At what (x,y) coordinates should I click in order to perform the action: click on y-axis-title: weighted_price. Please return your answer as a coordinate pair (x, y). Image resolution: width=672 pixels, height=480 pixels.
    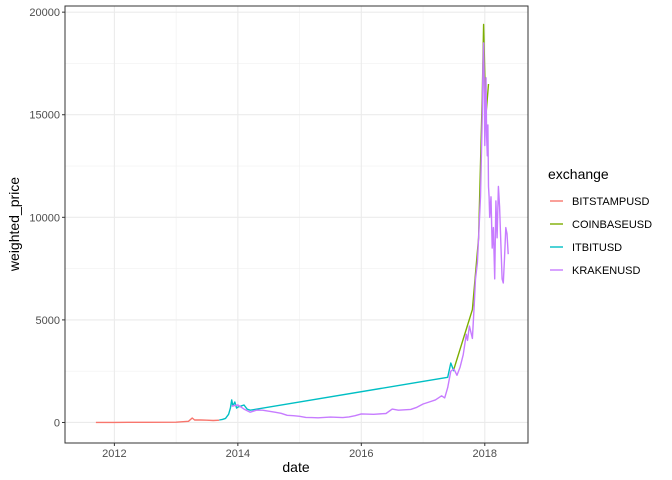
    Looking at the image, I should click on (14, 224).